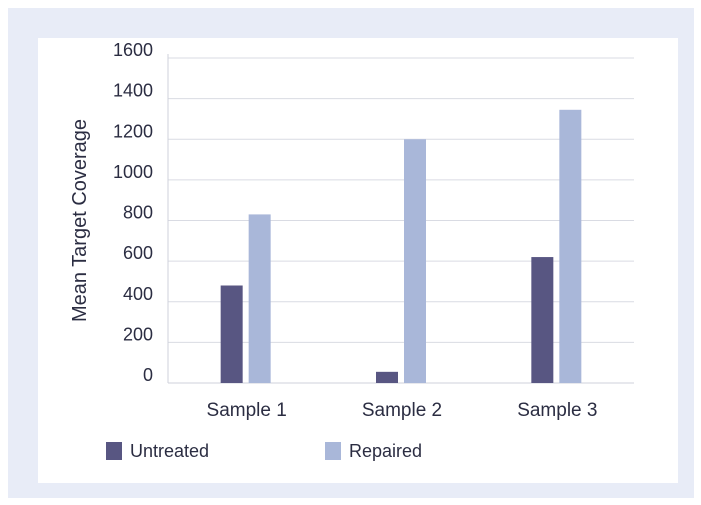  Describe the element at coordinates (148, 375) in the screenshot. I see `y-tick-label: 0` at that location.